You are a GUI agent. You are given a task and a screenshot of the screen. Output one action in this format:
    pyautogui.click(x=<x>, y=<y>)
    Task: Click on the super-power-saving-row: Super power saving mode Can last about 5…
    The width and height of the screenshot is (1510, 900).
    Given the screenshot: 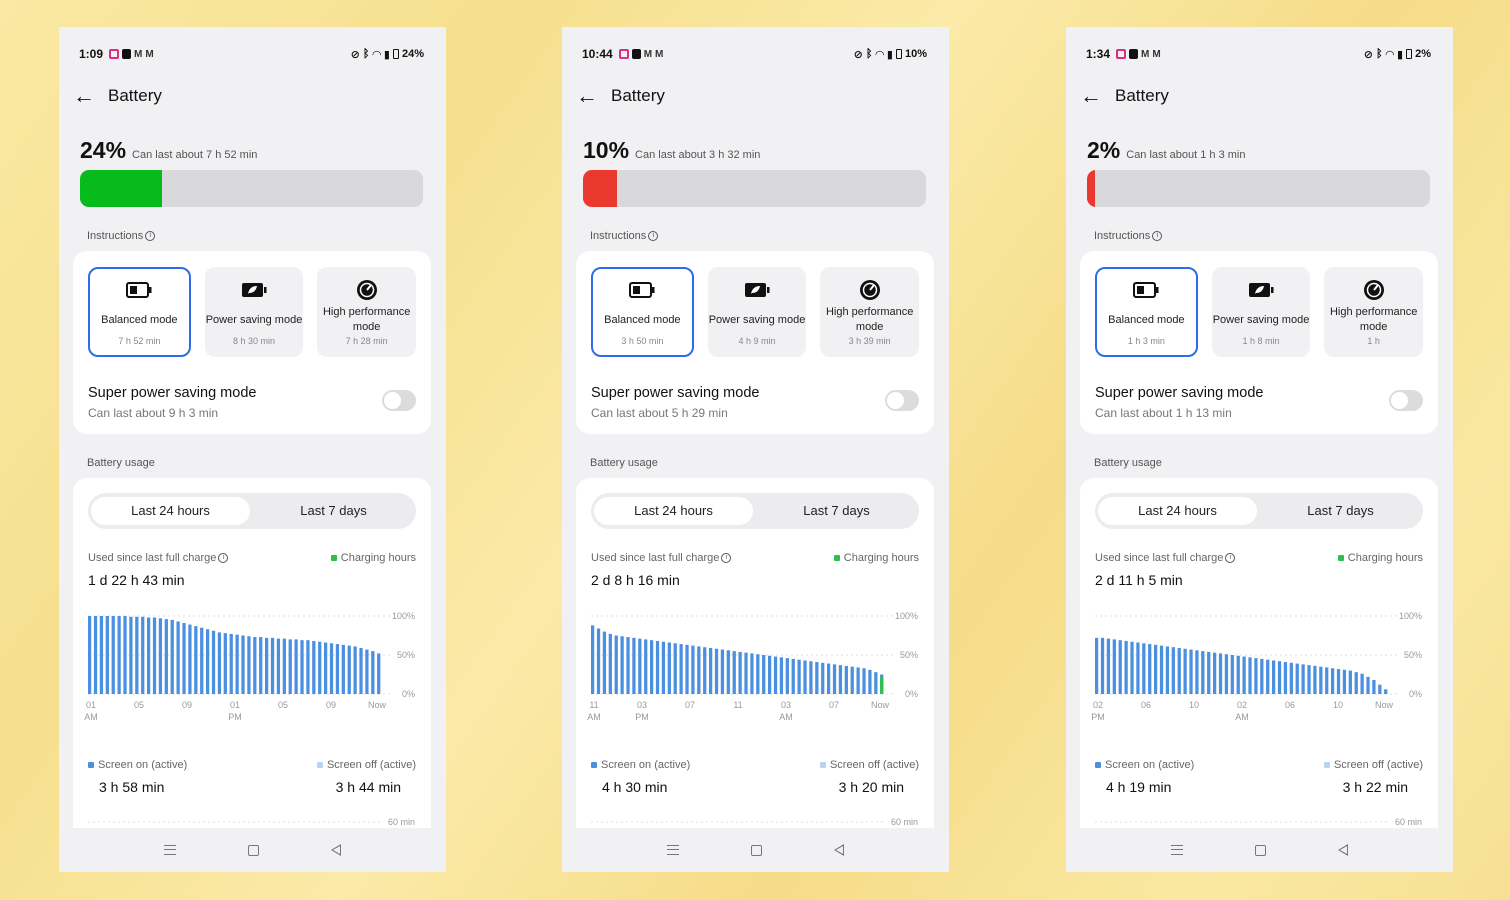 What is the action you would take?
    pyautogui.click(x=675, y=402)
    